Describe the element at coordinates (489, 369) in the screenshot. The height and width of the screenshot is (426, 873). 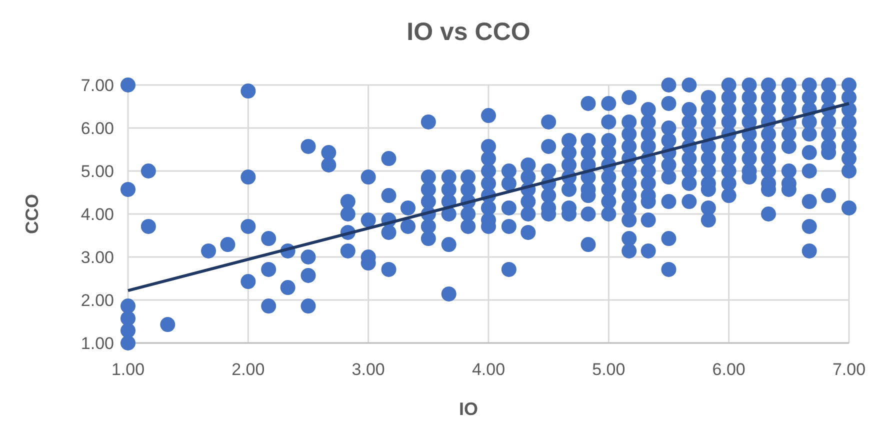
I see `x-tick-label: 4.00` at that location.